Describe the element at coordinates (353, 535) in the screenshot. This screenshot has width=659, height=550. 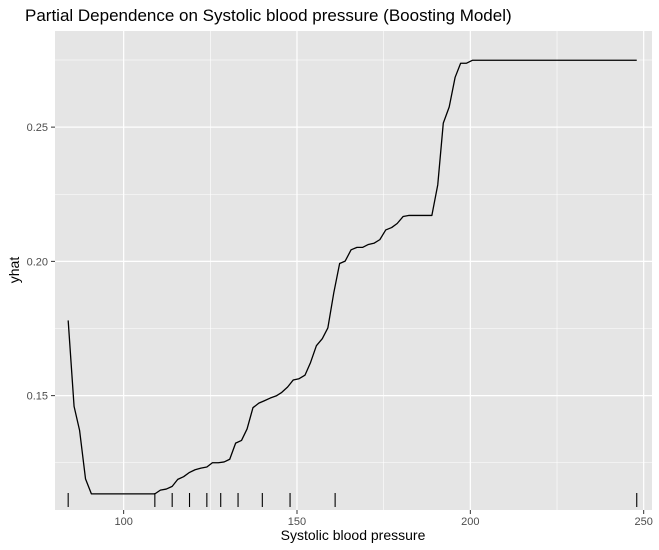
I see `x-axis-label: Systolic blood pressure` at that location.